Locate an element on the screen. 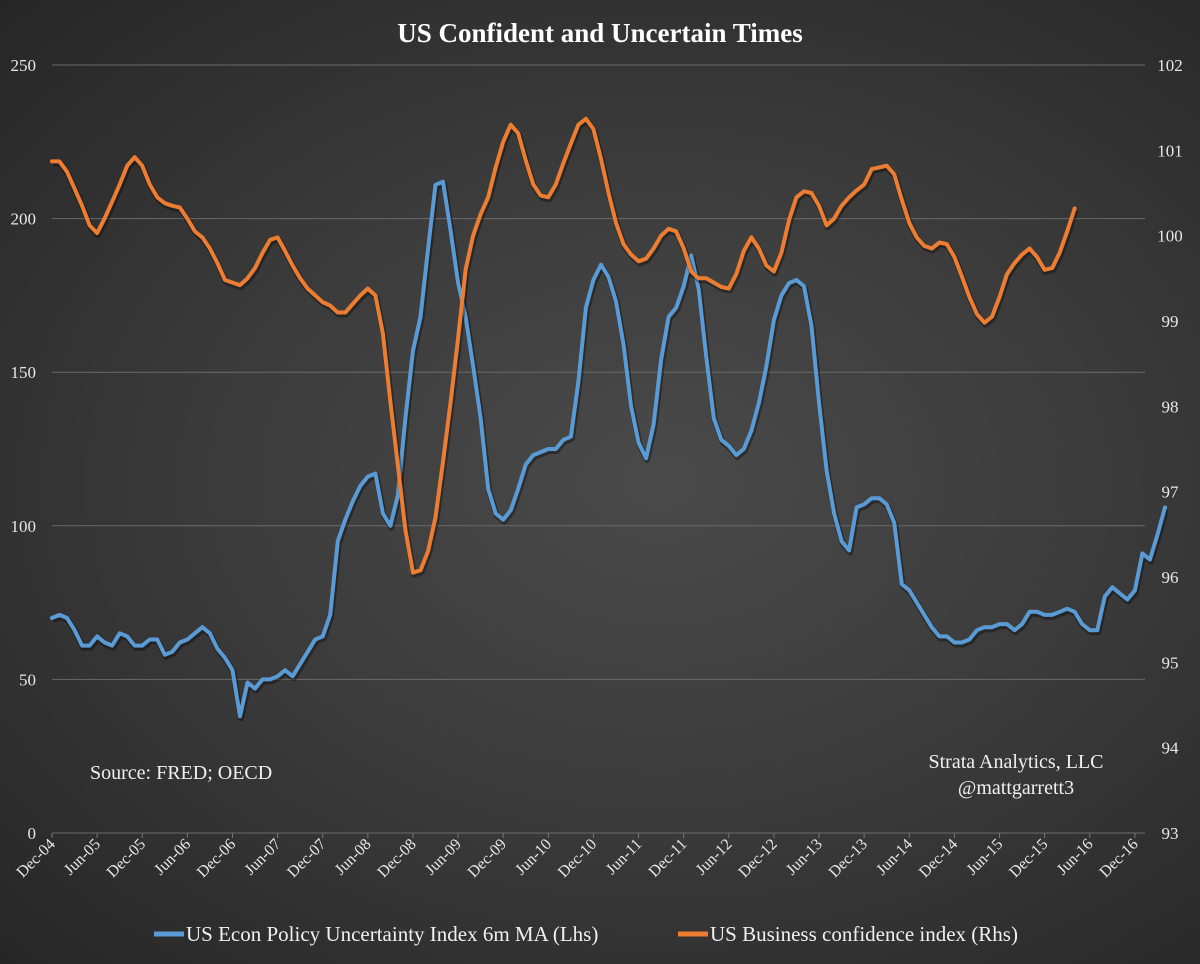 The width and height of the screenshot is (1200, 964). source-note: Source: FRED; OECD is located at coordinates (181, 773).